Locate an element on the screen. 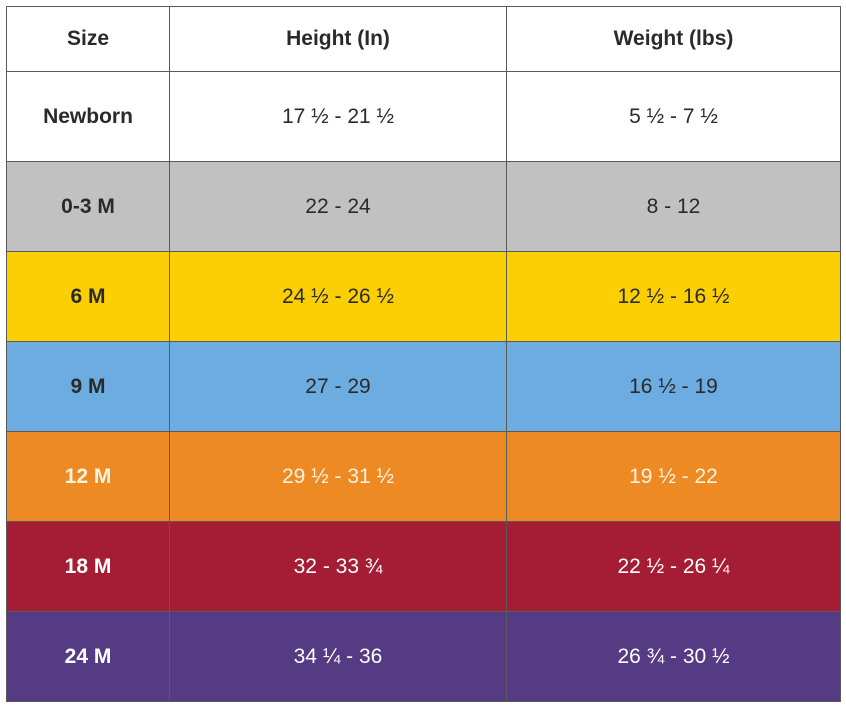 The image size is (846, 713). value-cell: 27 - 29 is located at coordinates (338, 386).